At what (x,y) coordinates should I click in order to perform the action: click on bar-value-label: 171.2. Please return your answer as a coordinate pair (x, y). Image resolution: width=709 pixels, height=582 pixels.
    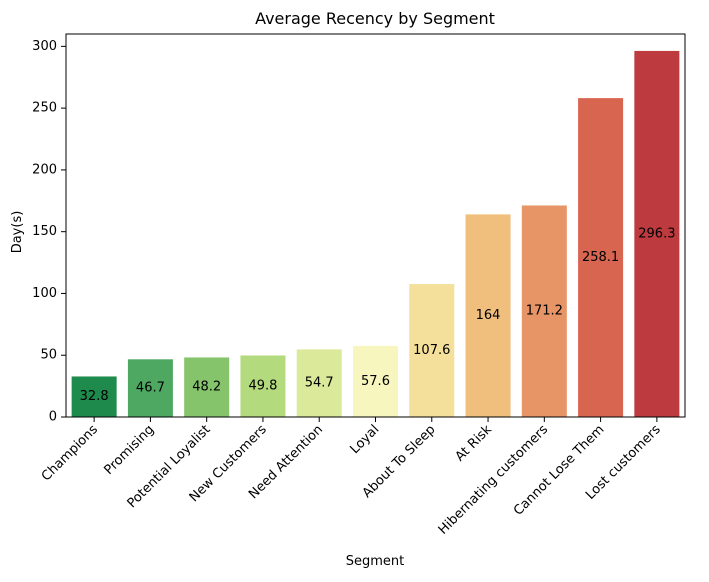
    Looking at the image, I should click on (544, 311).